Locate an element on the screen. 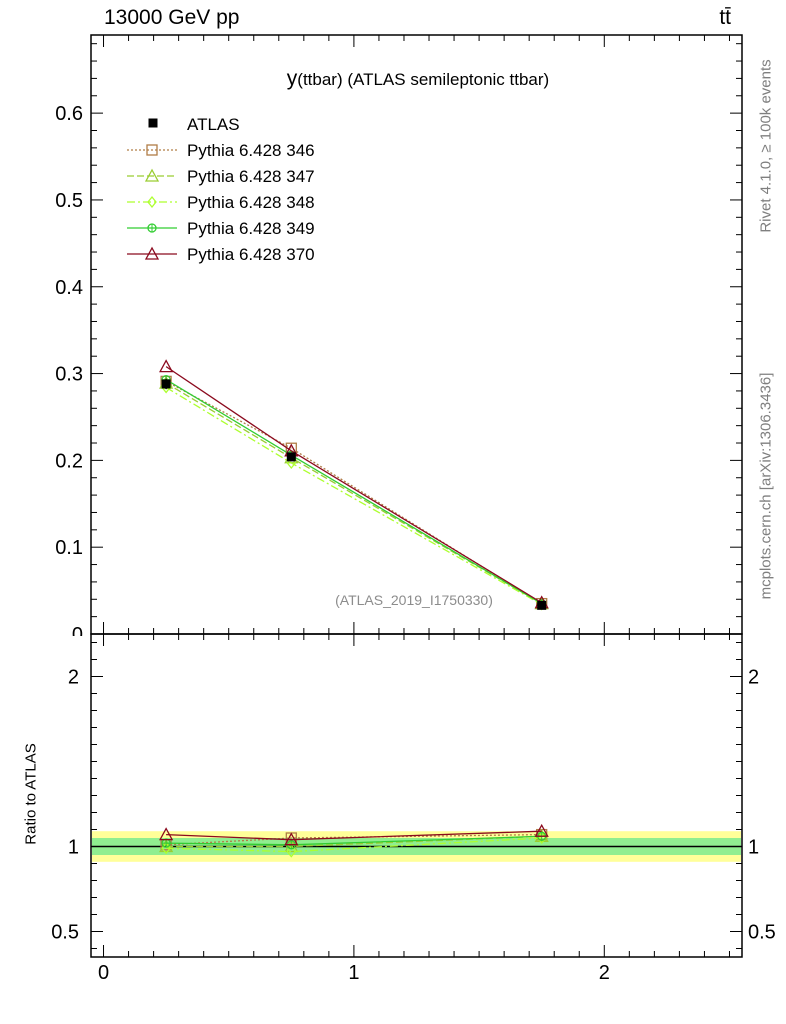 This screenshot has height=1024, width=786. ratio-axis-label: Ratio to ATLAS is located at coordinates (31, 794).